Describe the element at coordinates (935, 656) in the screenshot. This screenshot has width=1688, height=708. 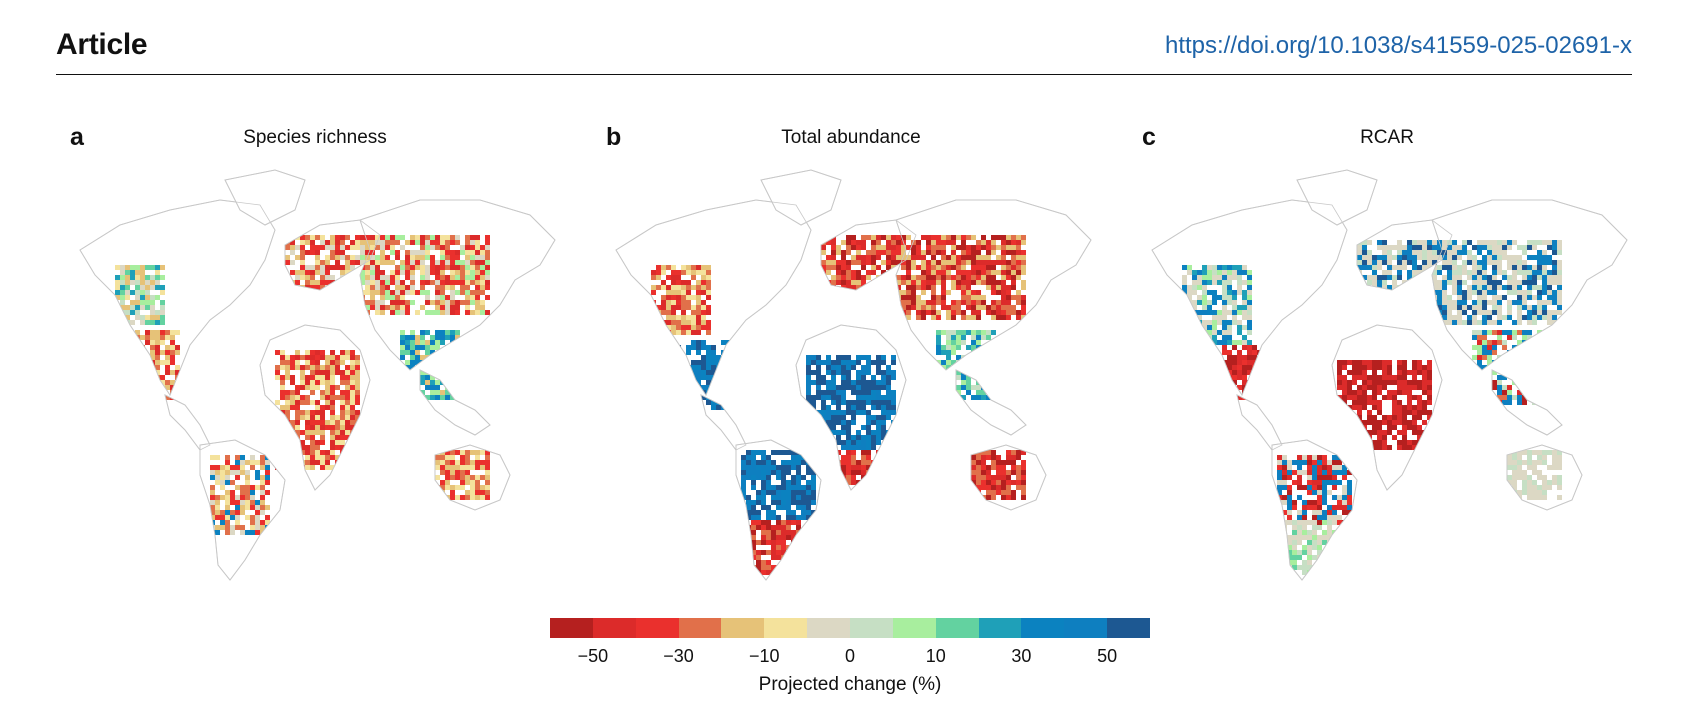
I see `legend-tick-label: 10` at that location.